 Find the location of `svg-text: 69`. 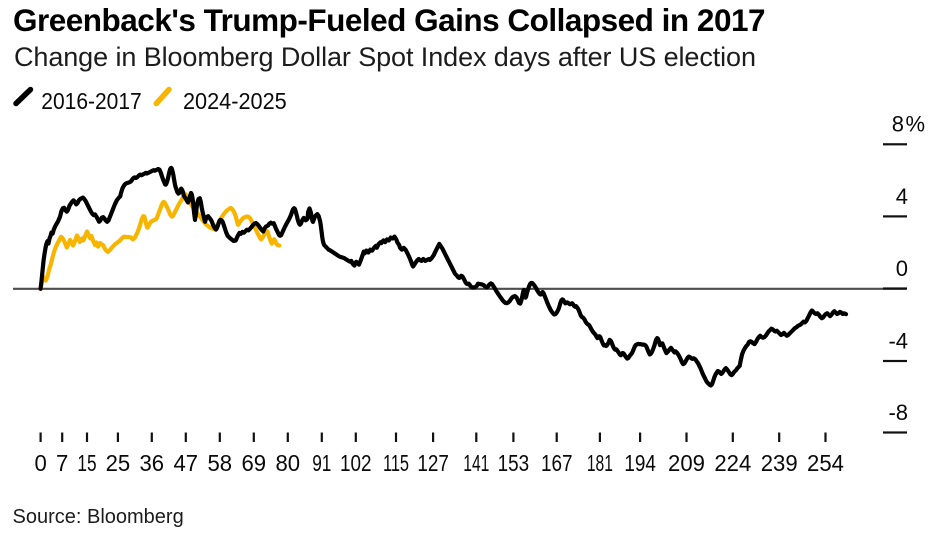

svg-text: 69 is located at coordinates (254, 463).